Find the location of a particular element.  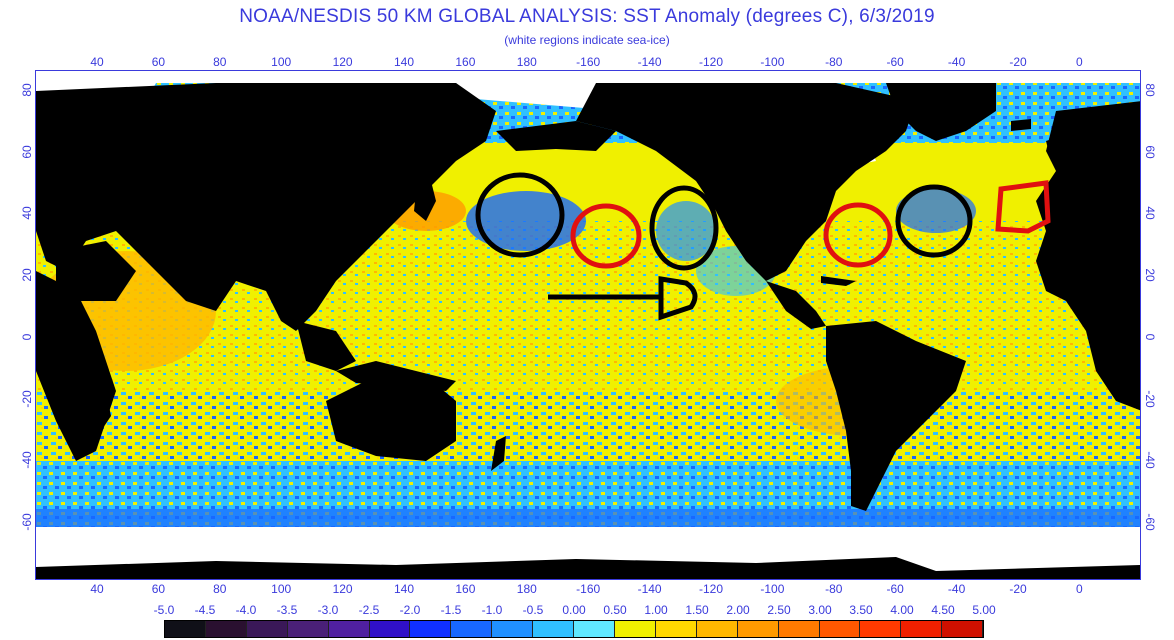

southern-ocean-speckled is located at coordinates (588, 426).